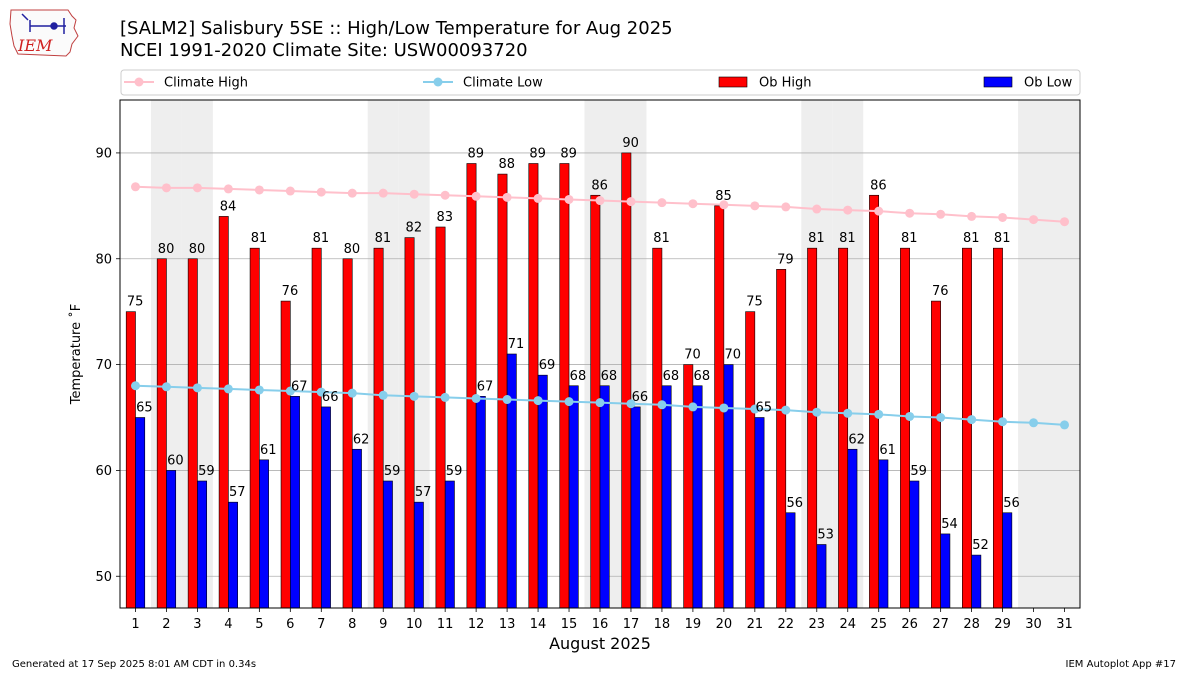  Describe the element at coordinates (971, 624) in the screenshot. I see `x-tick-label: 28` at that location.